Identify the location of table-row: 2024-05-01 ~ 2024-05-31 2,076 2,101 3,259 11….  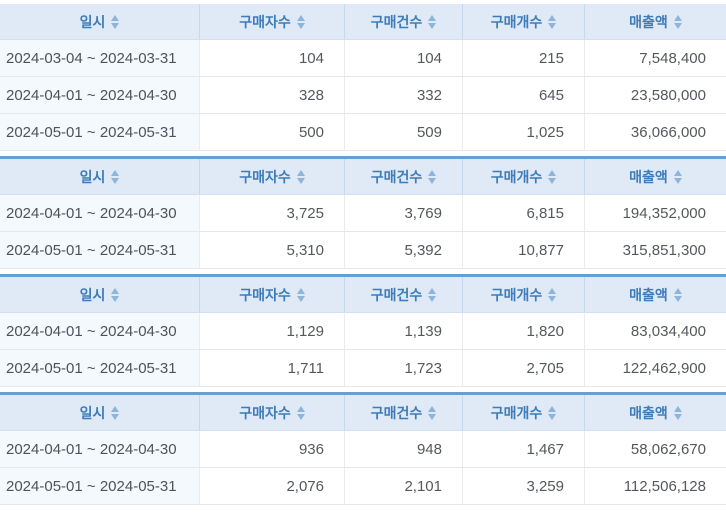
(363, 486).